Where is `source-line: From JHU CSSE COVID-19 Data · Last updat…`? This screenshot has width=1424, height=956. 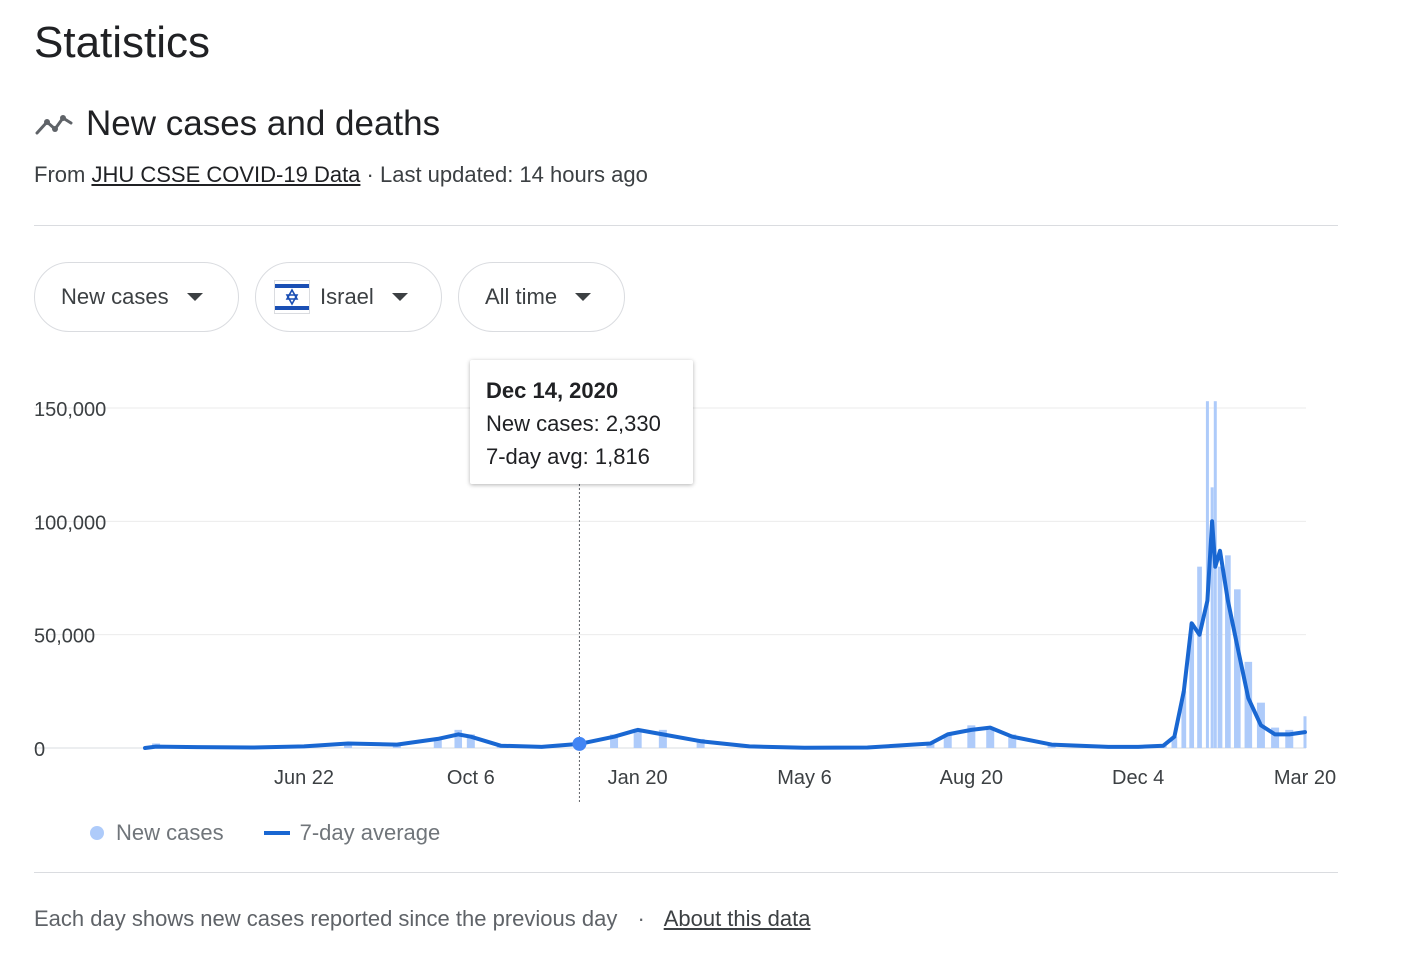 source-line: From JHU CSSE COVID-19 Data · Last updat… is located at coordinates (341, 175).